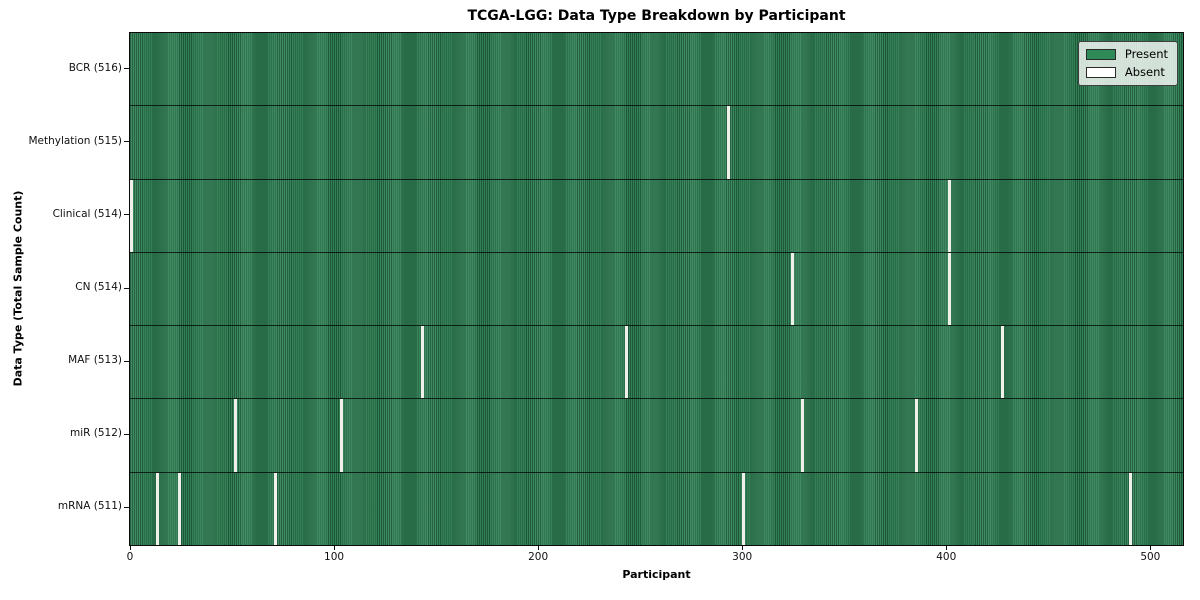 Image resolution: width=1200 pixels, height=600 pixels. What do you see at coordinates (946, 557) in the screenshot?
I see `x-tick-label-400: 400` at bounding box center [946, 557].